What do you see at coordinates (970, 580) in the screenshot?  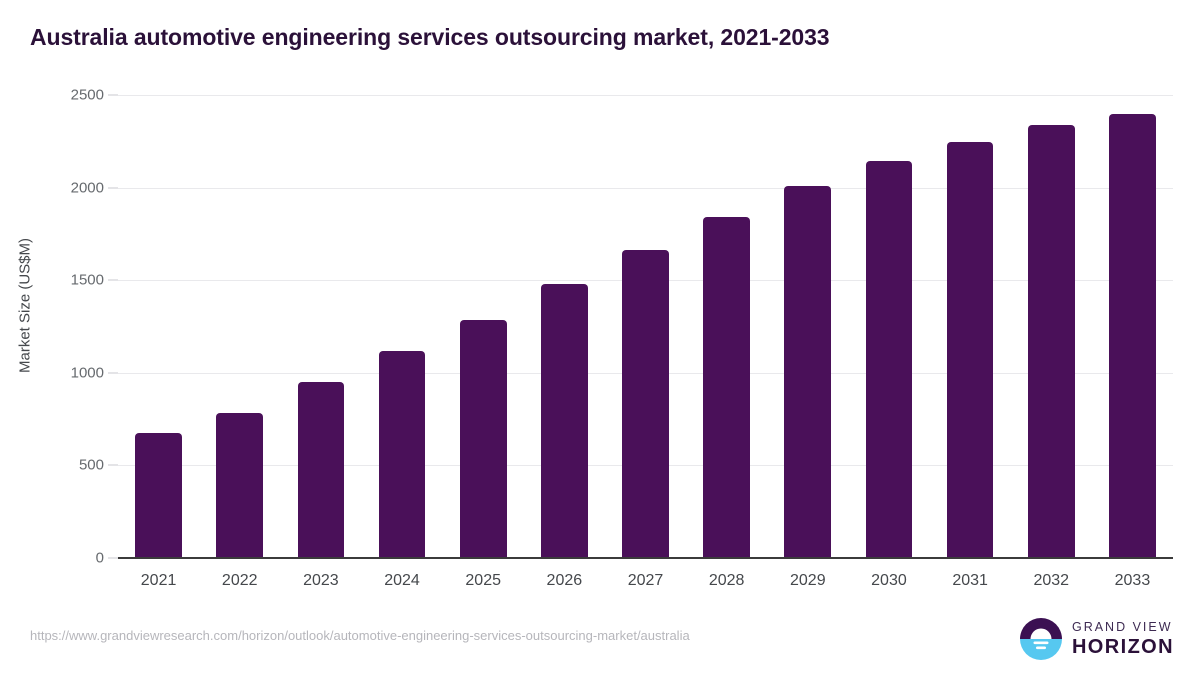 I see `x-axis-tick-label: 2031` at bounding box center [970, 580].